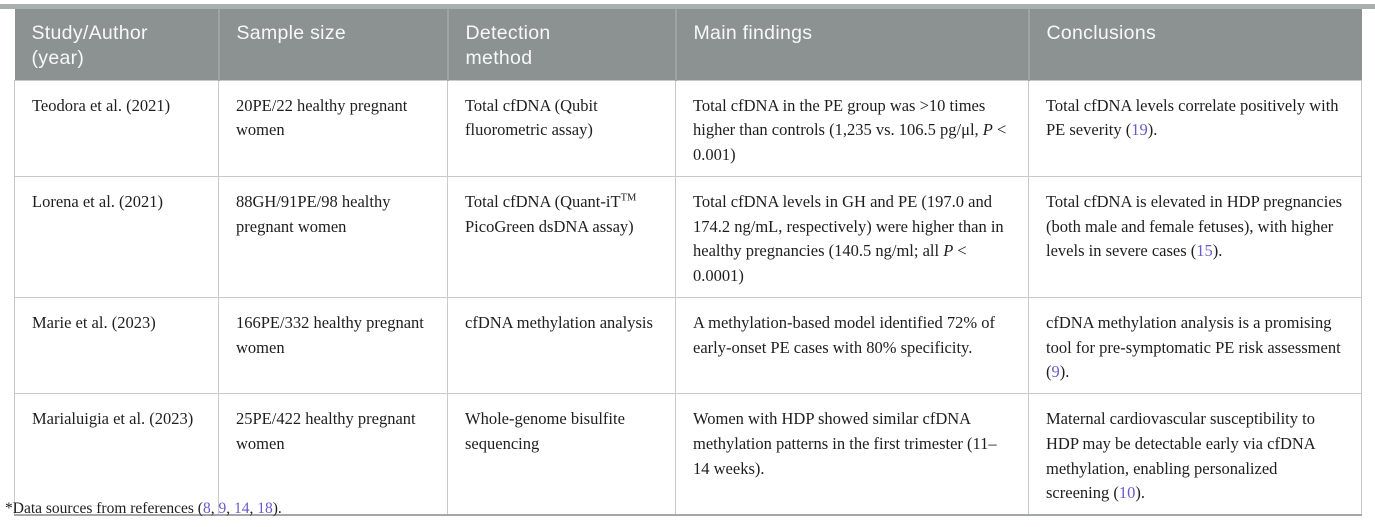 The image size is (1375, 527). What do you see at coordinates (561, 45) in the screenshot?
I see `column-header-detection-method: Detection method` at bounding box center [561, 45].